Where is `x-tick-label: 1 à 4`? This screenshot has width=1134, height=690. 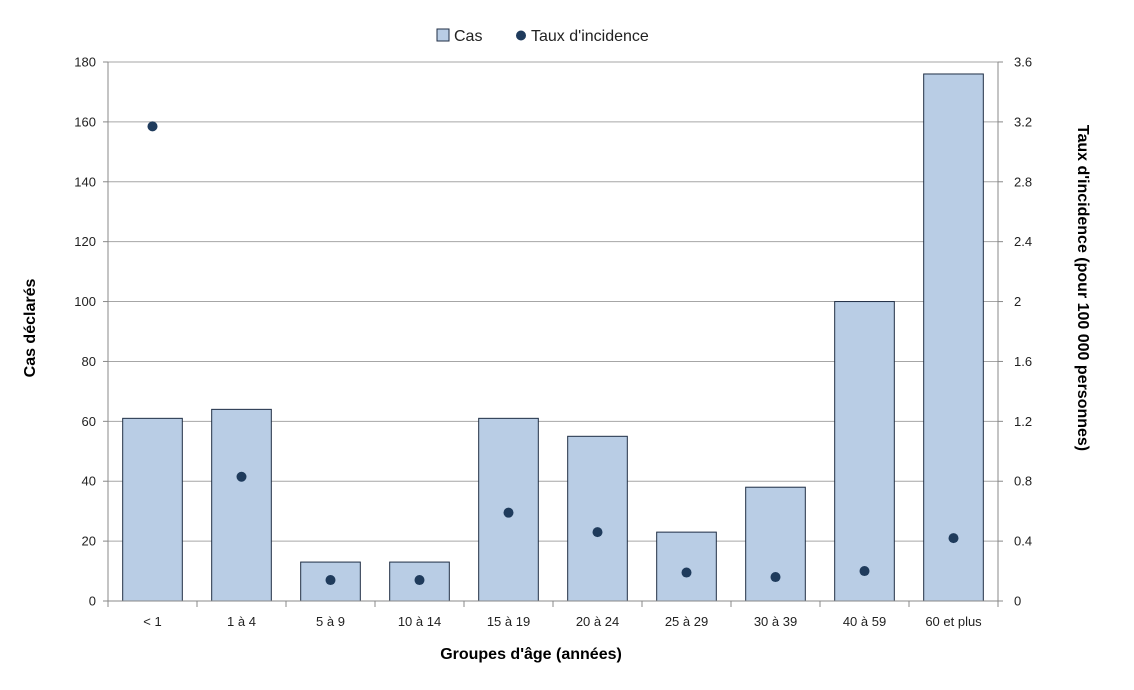 x-tick-label: 1 à 4 is located at coordinates (241, 621).